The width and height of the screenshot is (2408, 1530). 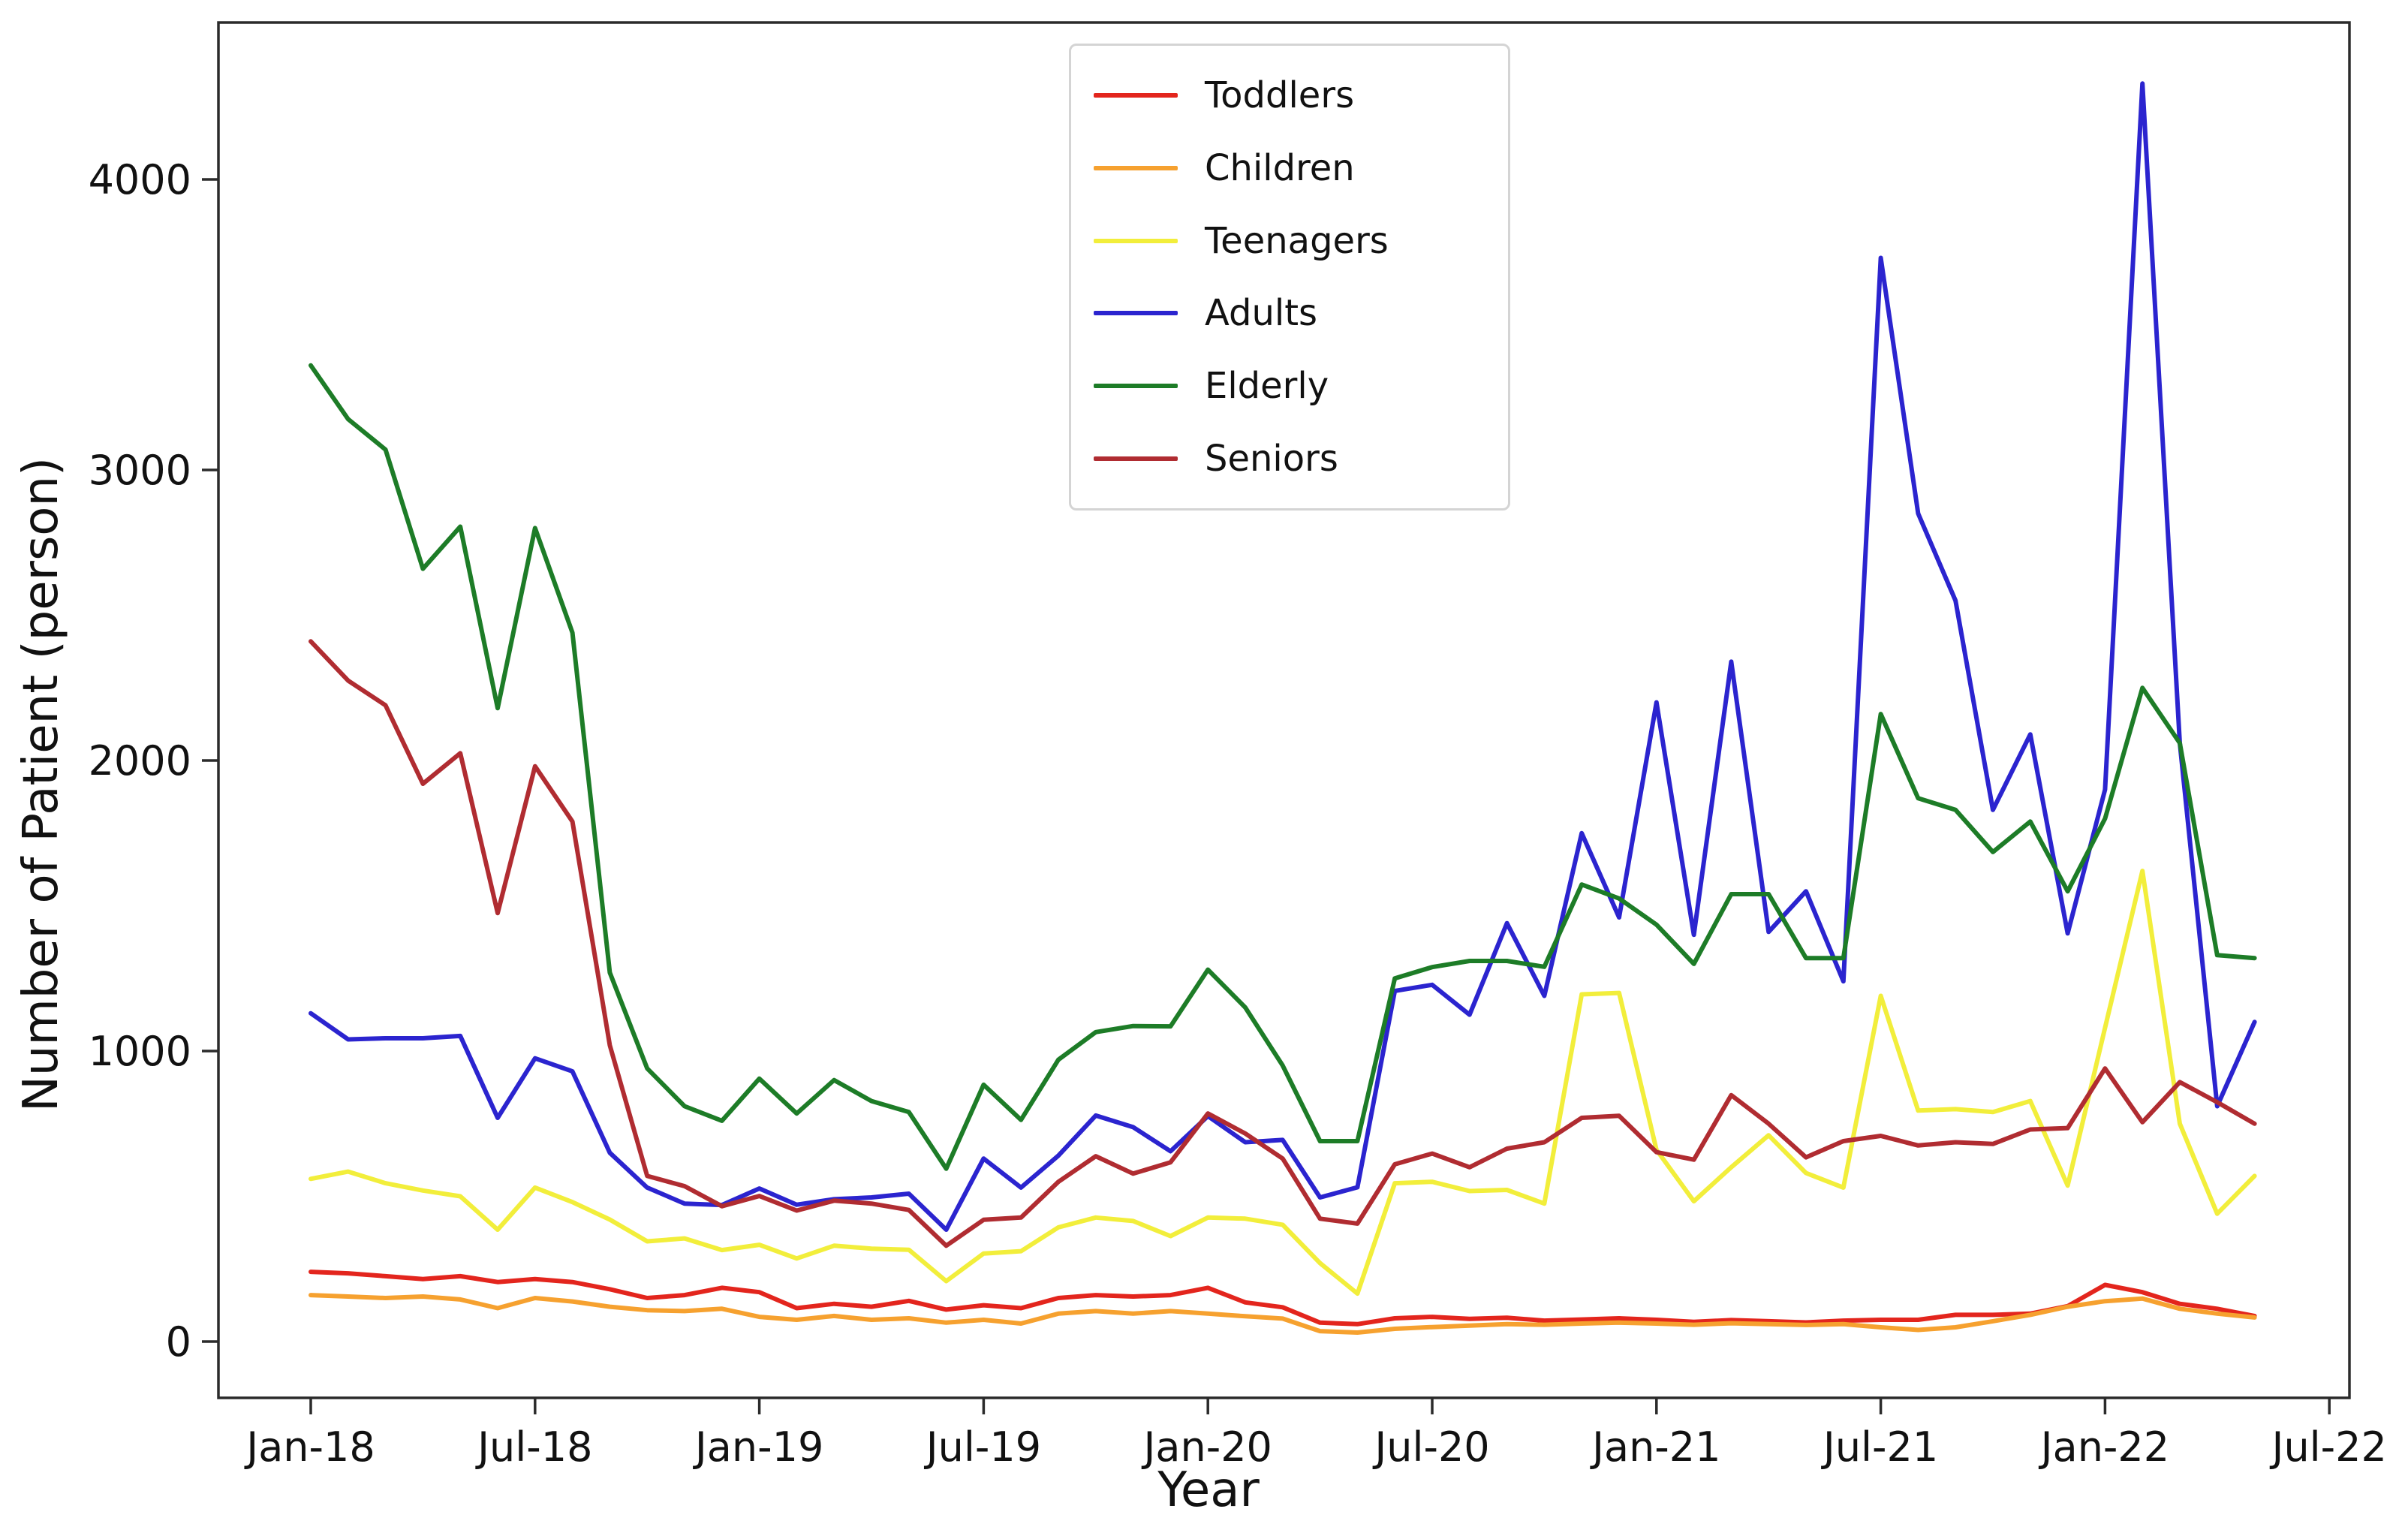 What do you see at coordinates (178, 1342) in the screenshot?
I see `y-tick-label: 0` at bounding box center [178, 1342].